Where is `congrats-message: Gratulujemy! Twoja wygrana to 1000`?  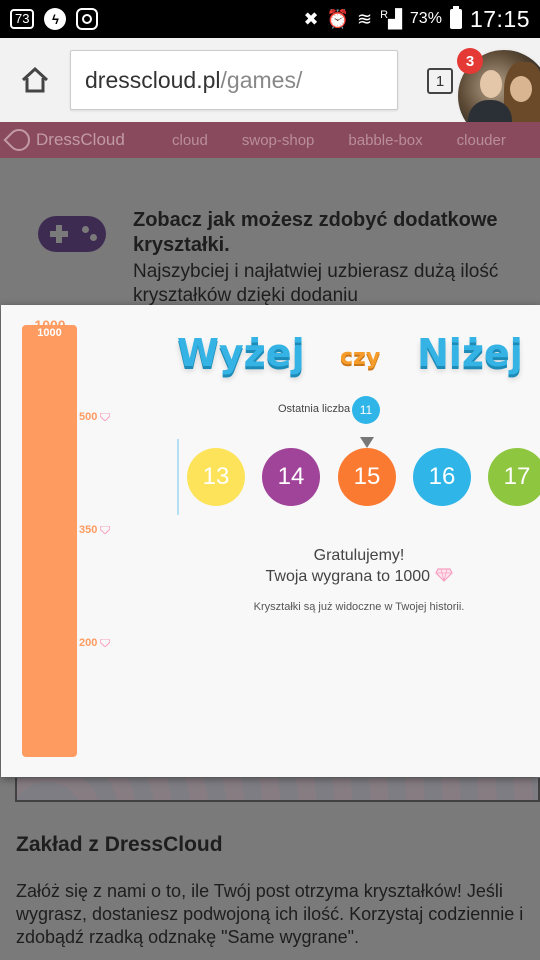 congrats-message: Gratulujemy! Twoja wygrana to 1000 is located at coordinates (359, 566).